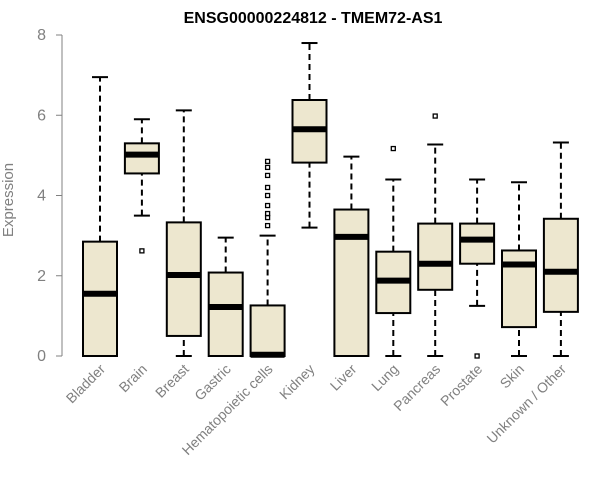  Describe the element at coordinates (297, 382) in the screenshot. I see `x-tick-label: Kidney` at that location.